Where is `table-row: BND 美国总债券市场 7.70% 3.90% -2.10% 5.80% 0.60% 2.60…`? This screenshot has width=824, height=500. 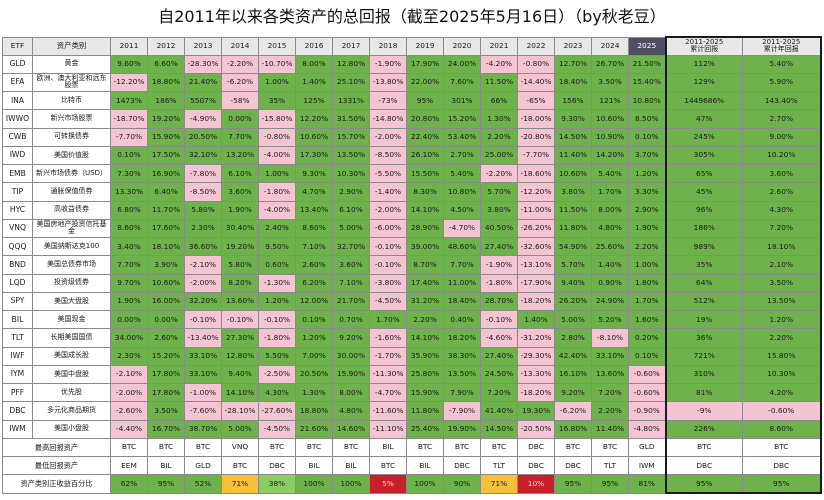 table-row: BND 美国总债券市场 7.70% 3.90% -2.10% 5.80% 0.60% 2.60… is located at coordinates (412, 265).